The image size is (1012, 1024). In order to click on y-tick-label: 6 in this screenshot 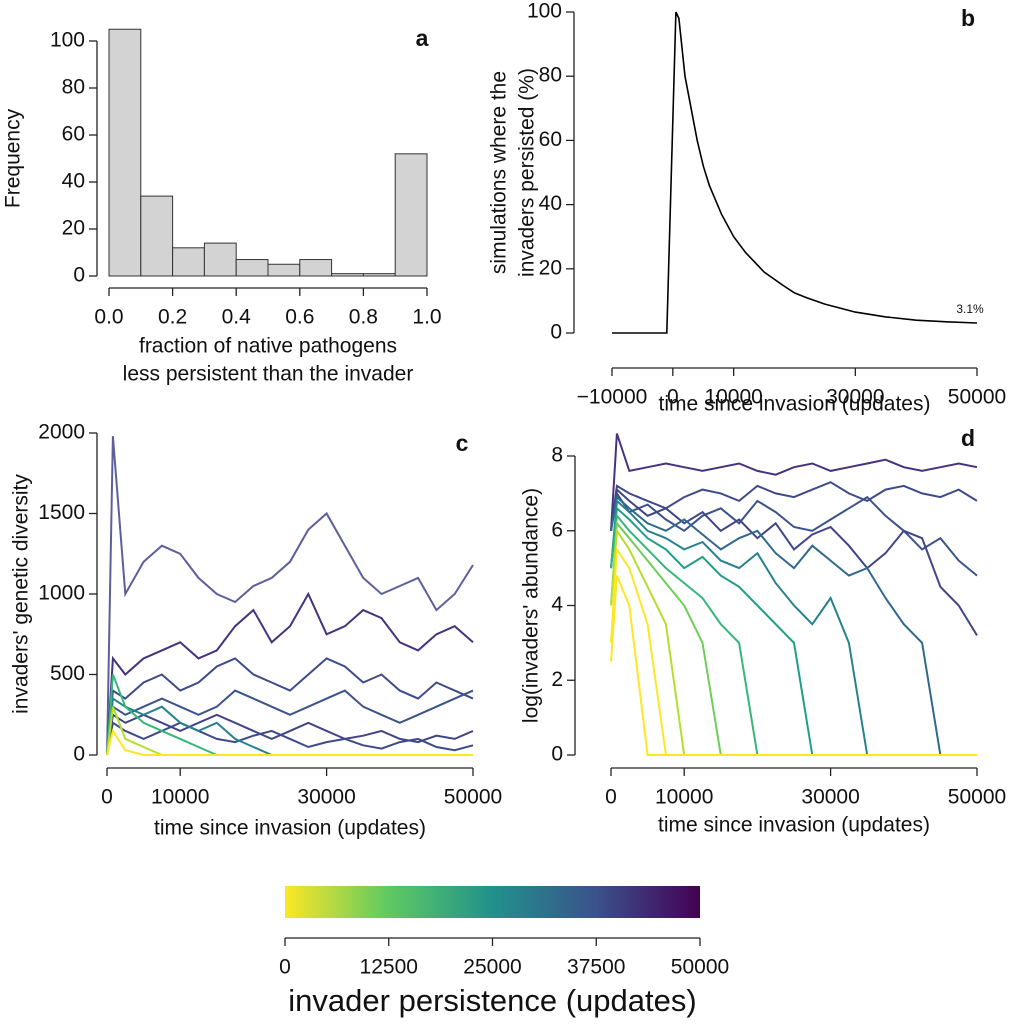, I will do `click(557, 529)`.